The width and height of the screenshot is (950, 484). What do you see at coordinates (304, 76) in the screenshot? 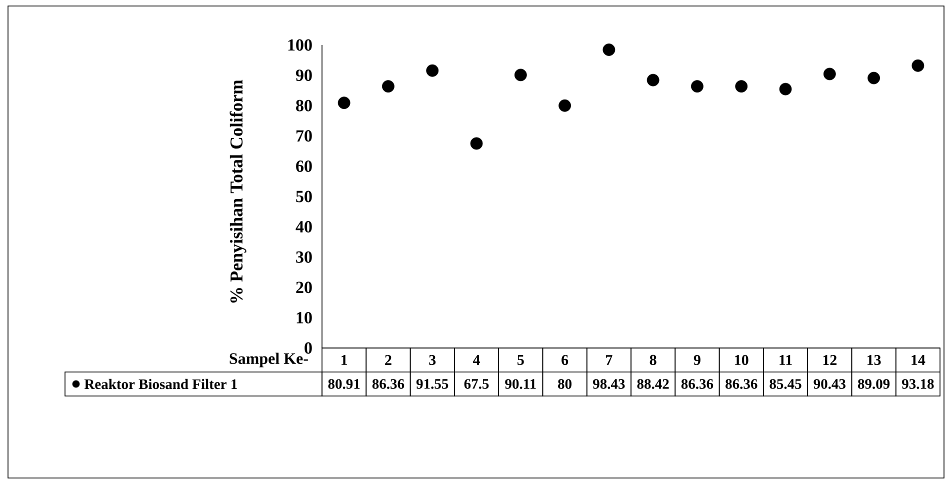
I see `y-tick-label: 90` at bounding box center [304, 76].